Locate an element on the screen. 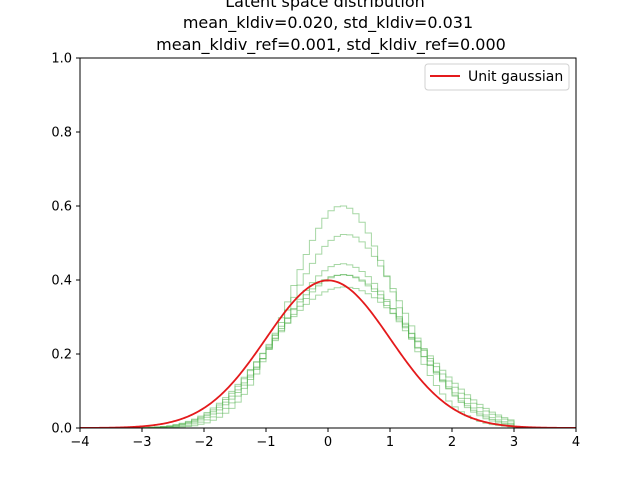  y-tick-label: 0.6 is located at coordinates (61, 207).